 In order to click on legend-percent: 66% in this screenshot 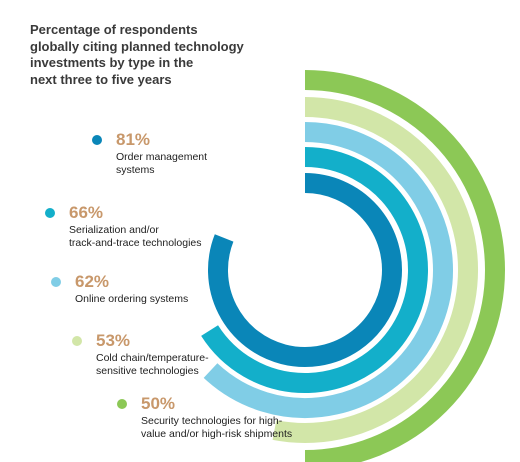, I will do `click(86, 212)`.